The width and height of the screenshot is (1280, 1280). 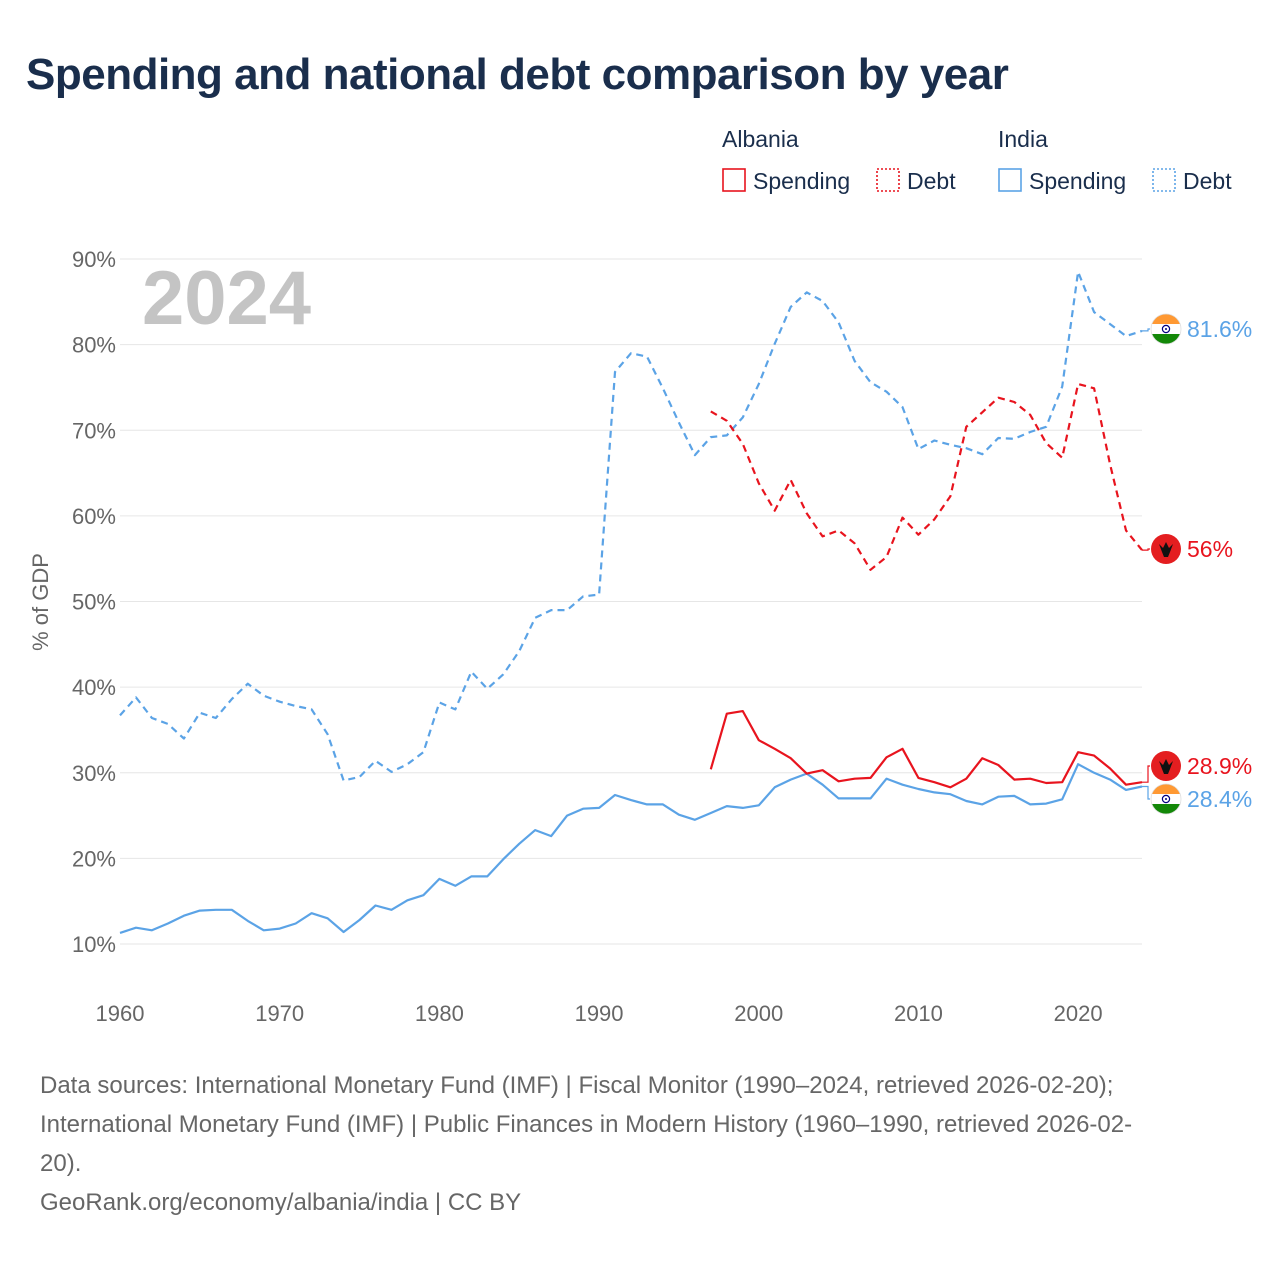 I want to click on y-tick-label-70: 70%, so click(x=94, y=430).